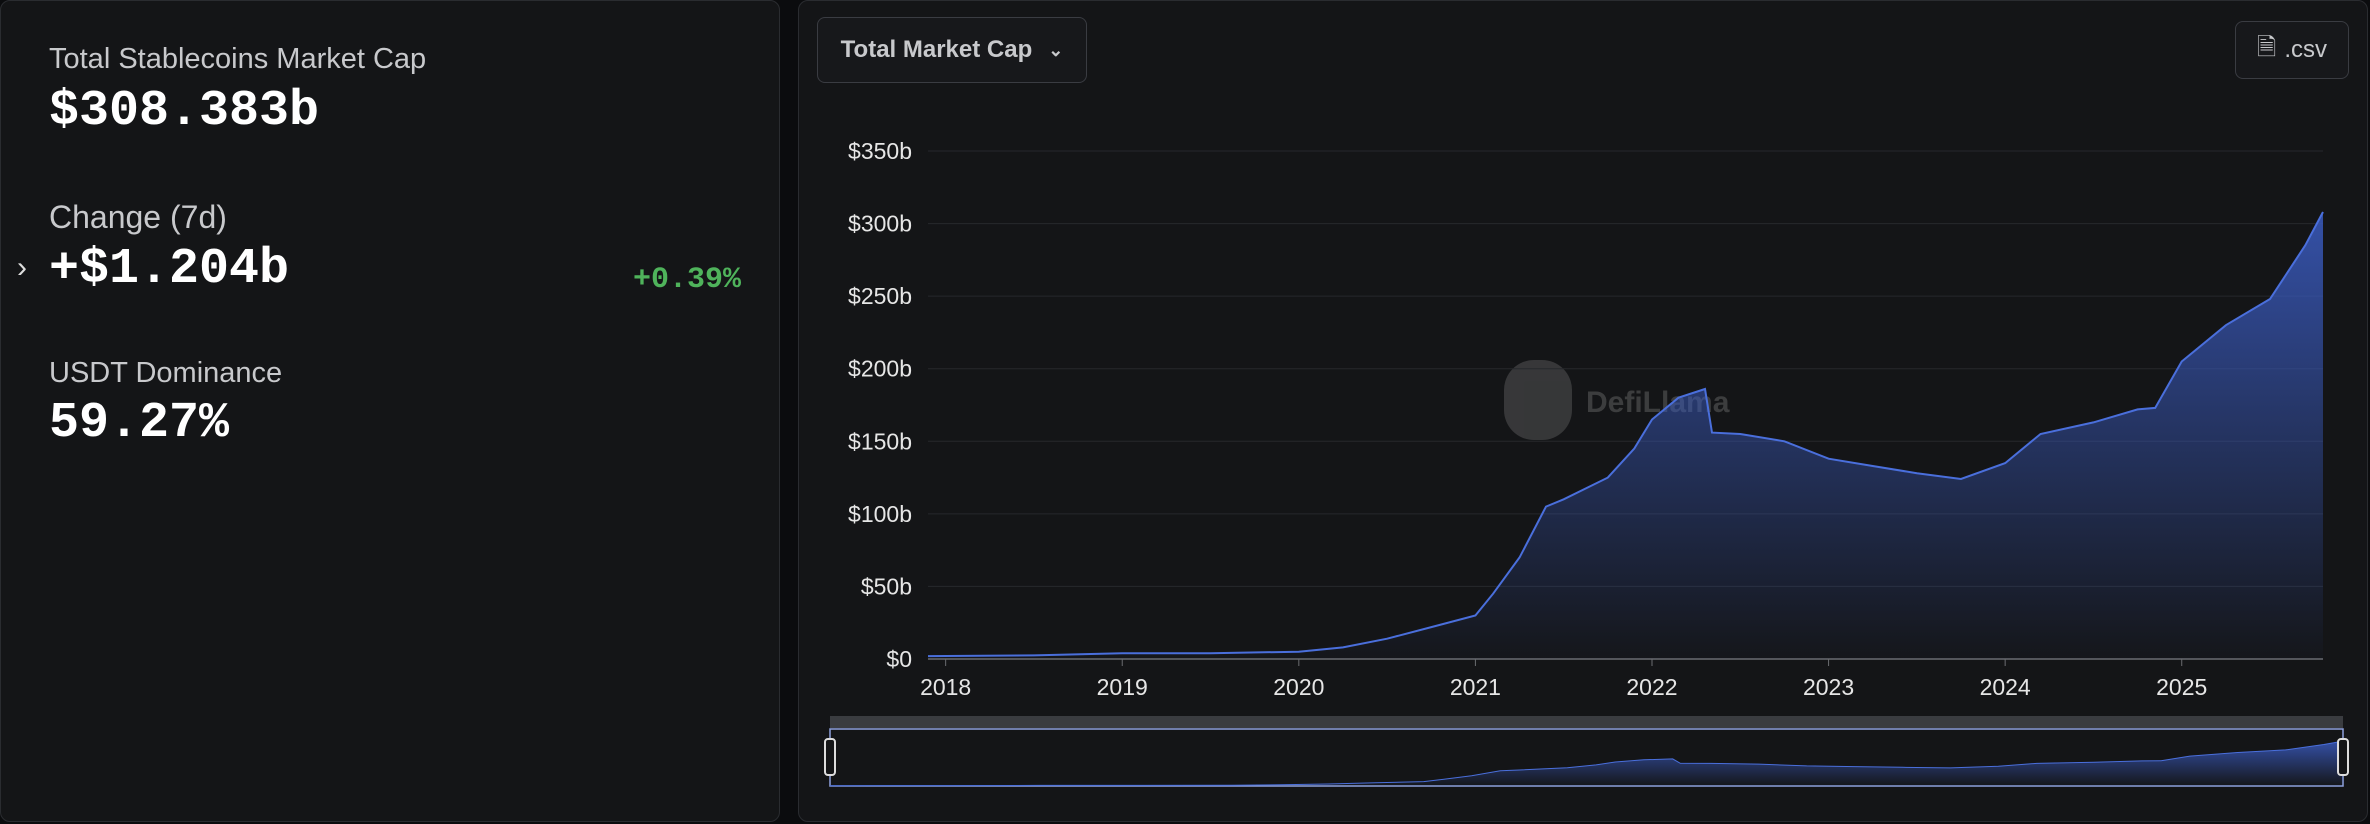  What do you see at coordinates (880, 441) in the screenshot?
I see `y-tick-label: $150b` at bounding box center [880, 441].